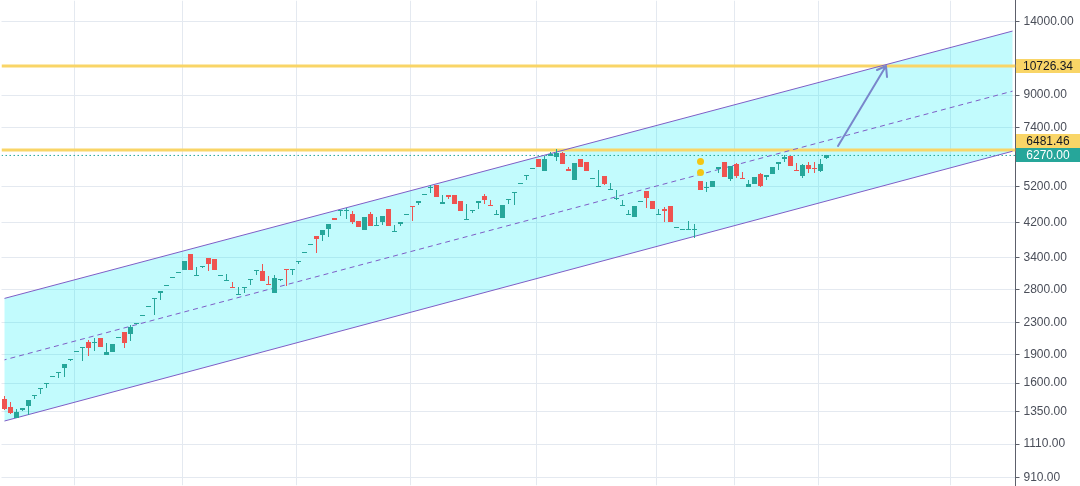 This screenshot has height=486, width=1080. What do you see at coordinates (1045, 410) in the screenshot?
I see `y-tick-label: 1350.00` at bounding box center [1045, 410].